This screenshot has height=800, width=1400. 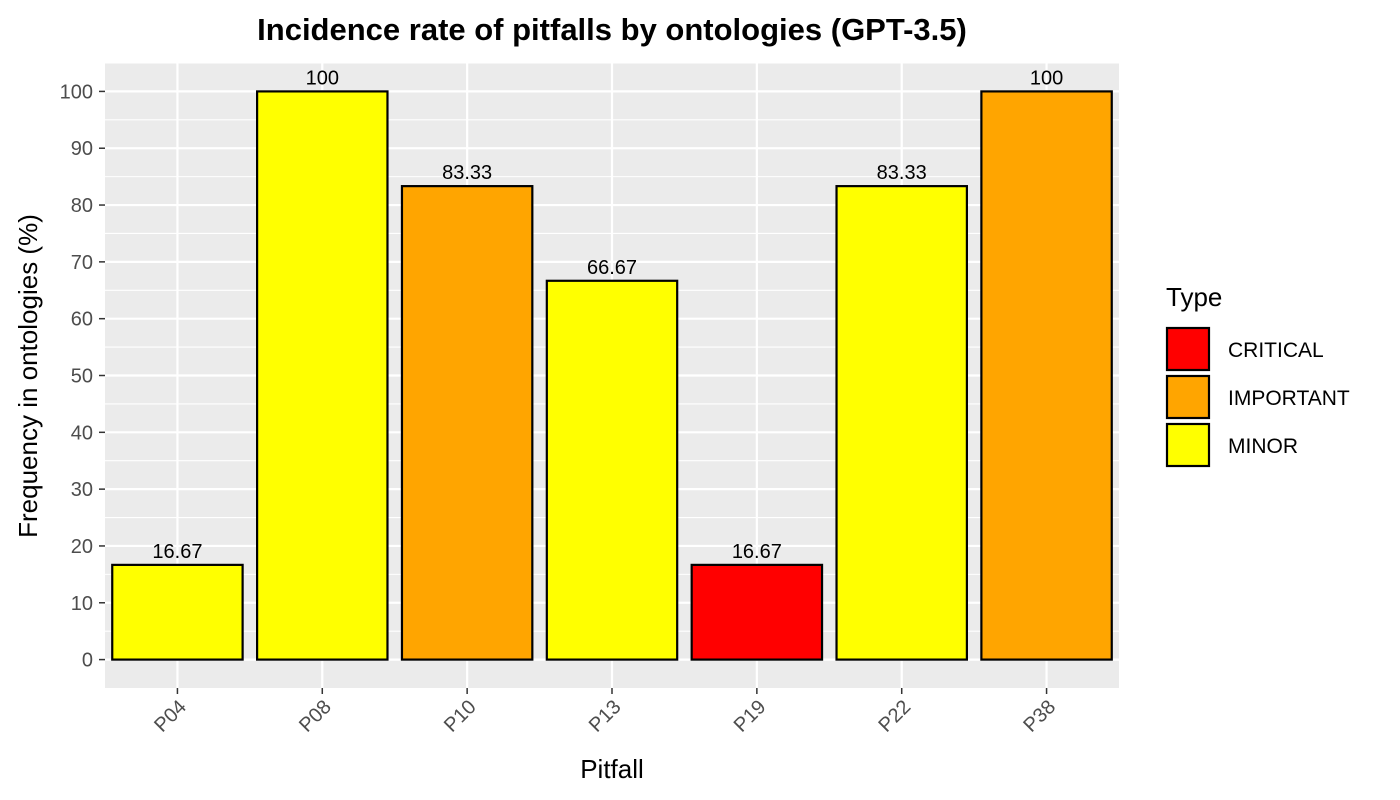 What do you see at coordinates (1194, 297) in the screenshot?
I see `legend-title: Type` at bounding box center [1194, 297].